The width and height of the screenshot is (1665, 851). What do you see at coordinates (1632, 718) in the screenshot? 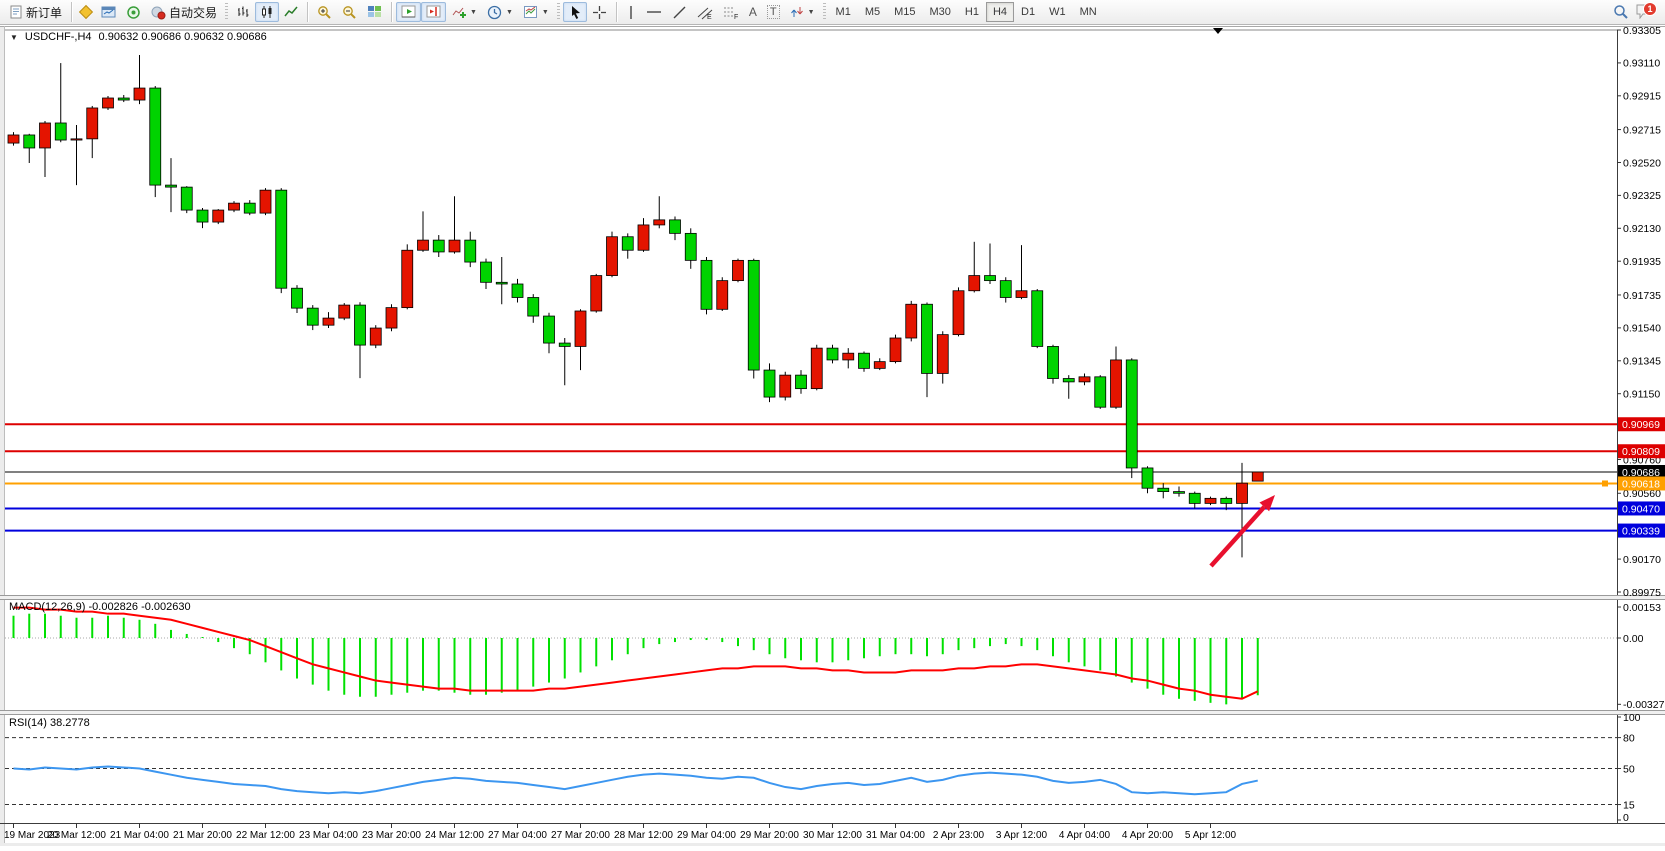
I see `svg-text: 100` at bounding box center [1632, 718].